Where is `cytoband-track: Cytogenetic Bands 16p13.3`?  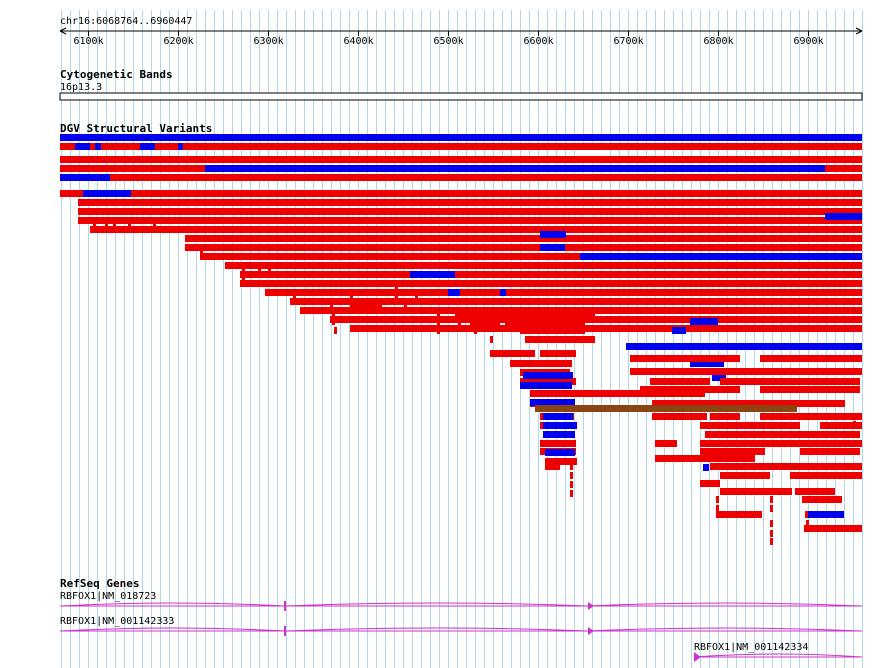 cytoband-track: Cytogenetic Bands 16p13.3 is located at coordinates (461, 84).